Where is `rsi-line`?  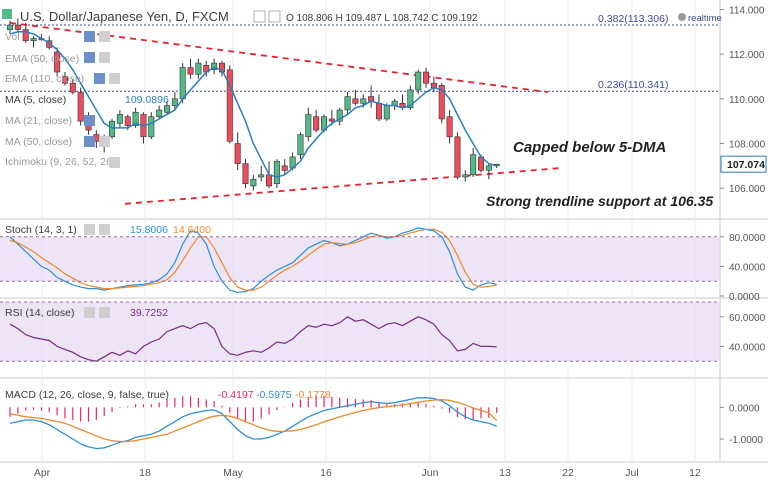 rsi-line is located at coordinates (253, 339).